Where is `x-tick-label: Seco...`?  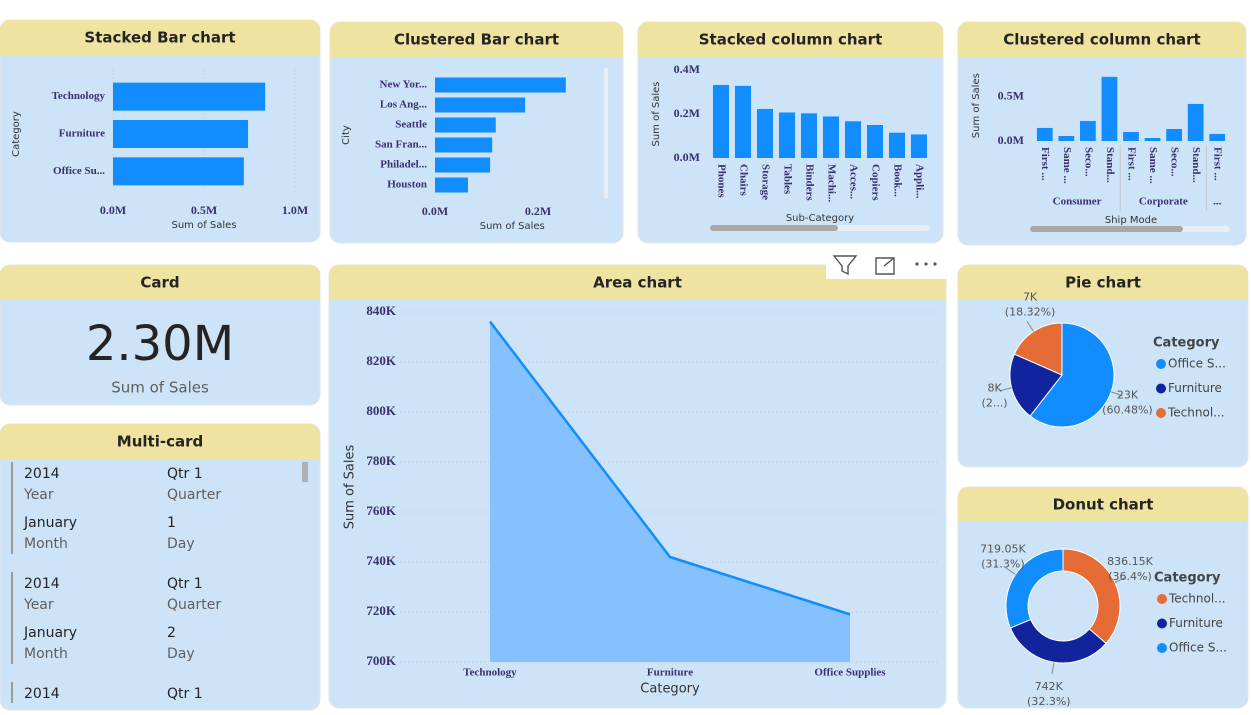
x-tick-label: Seco... is located at coordinates (1175, 162).